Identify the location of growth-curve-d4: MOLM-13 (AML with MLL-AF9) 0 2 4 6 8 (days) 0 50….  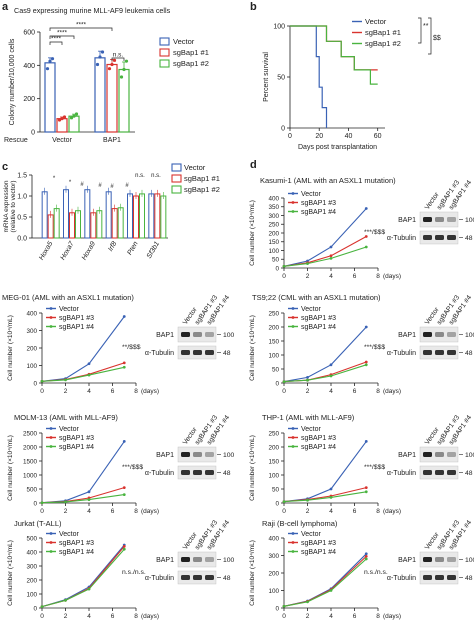
(121, 464).